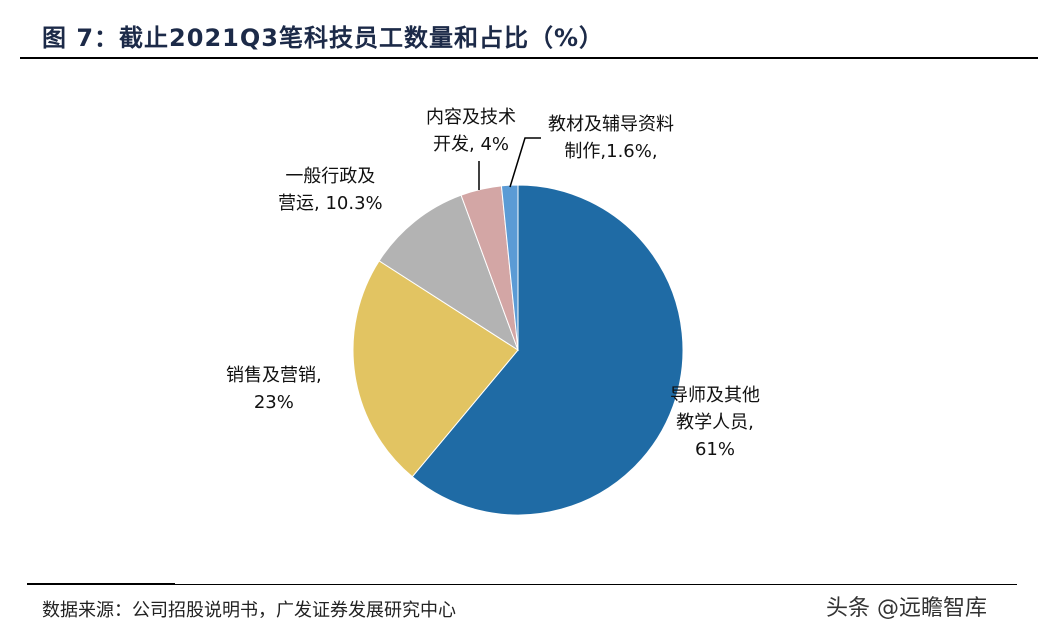 The width and height of the screenshot is (1038, 632). I want to click on label-admin: 一般行政及 营运, 10.3%, so click(330, 190).